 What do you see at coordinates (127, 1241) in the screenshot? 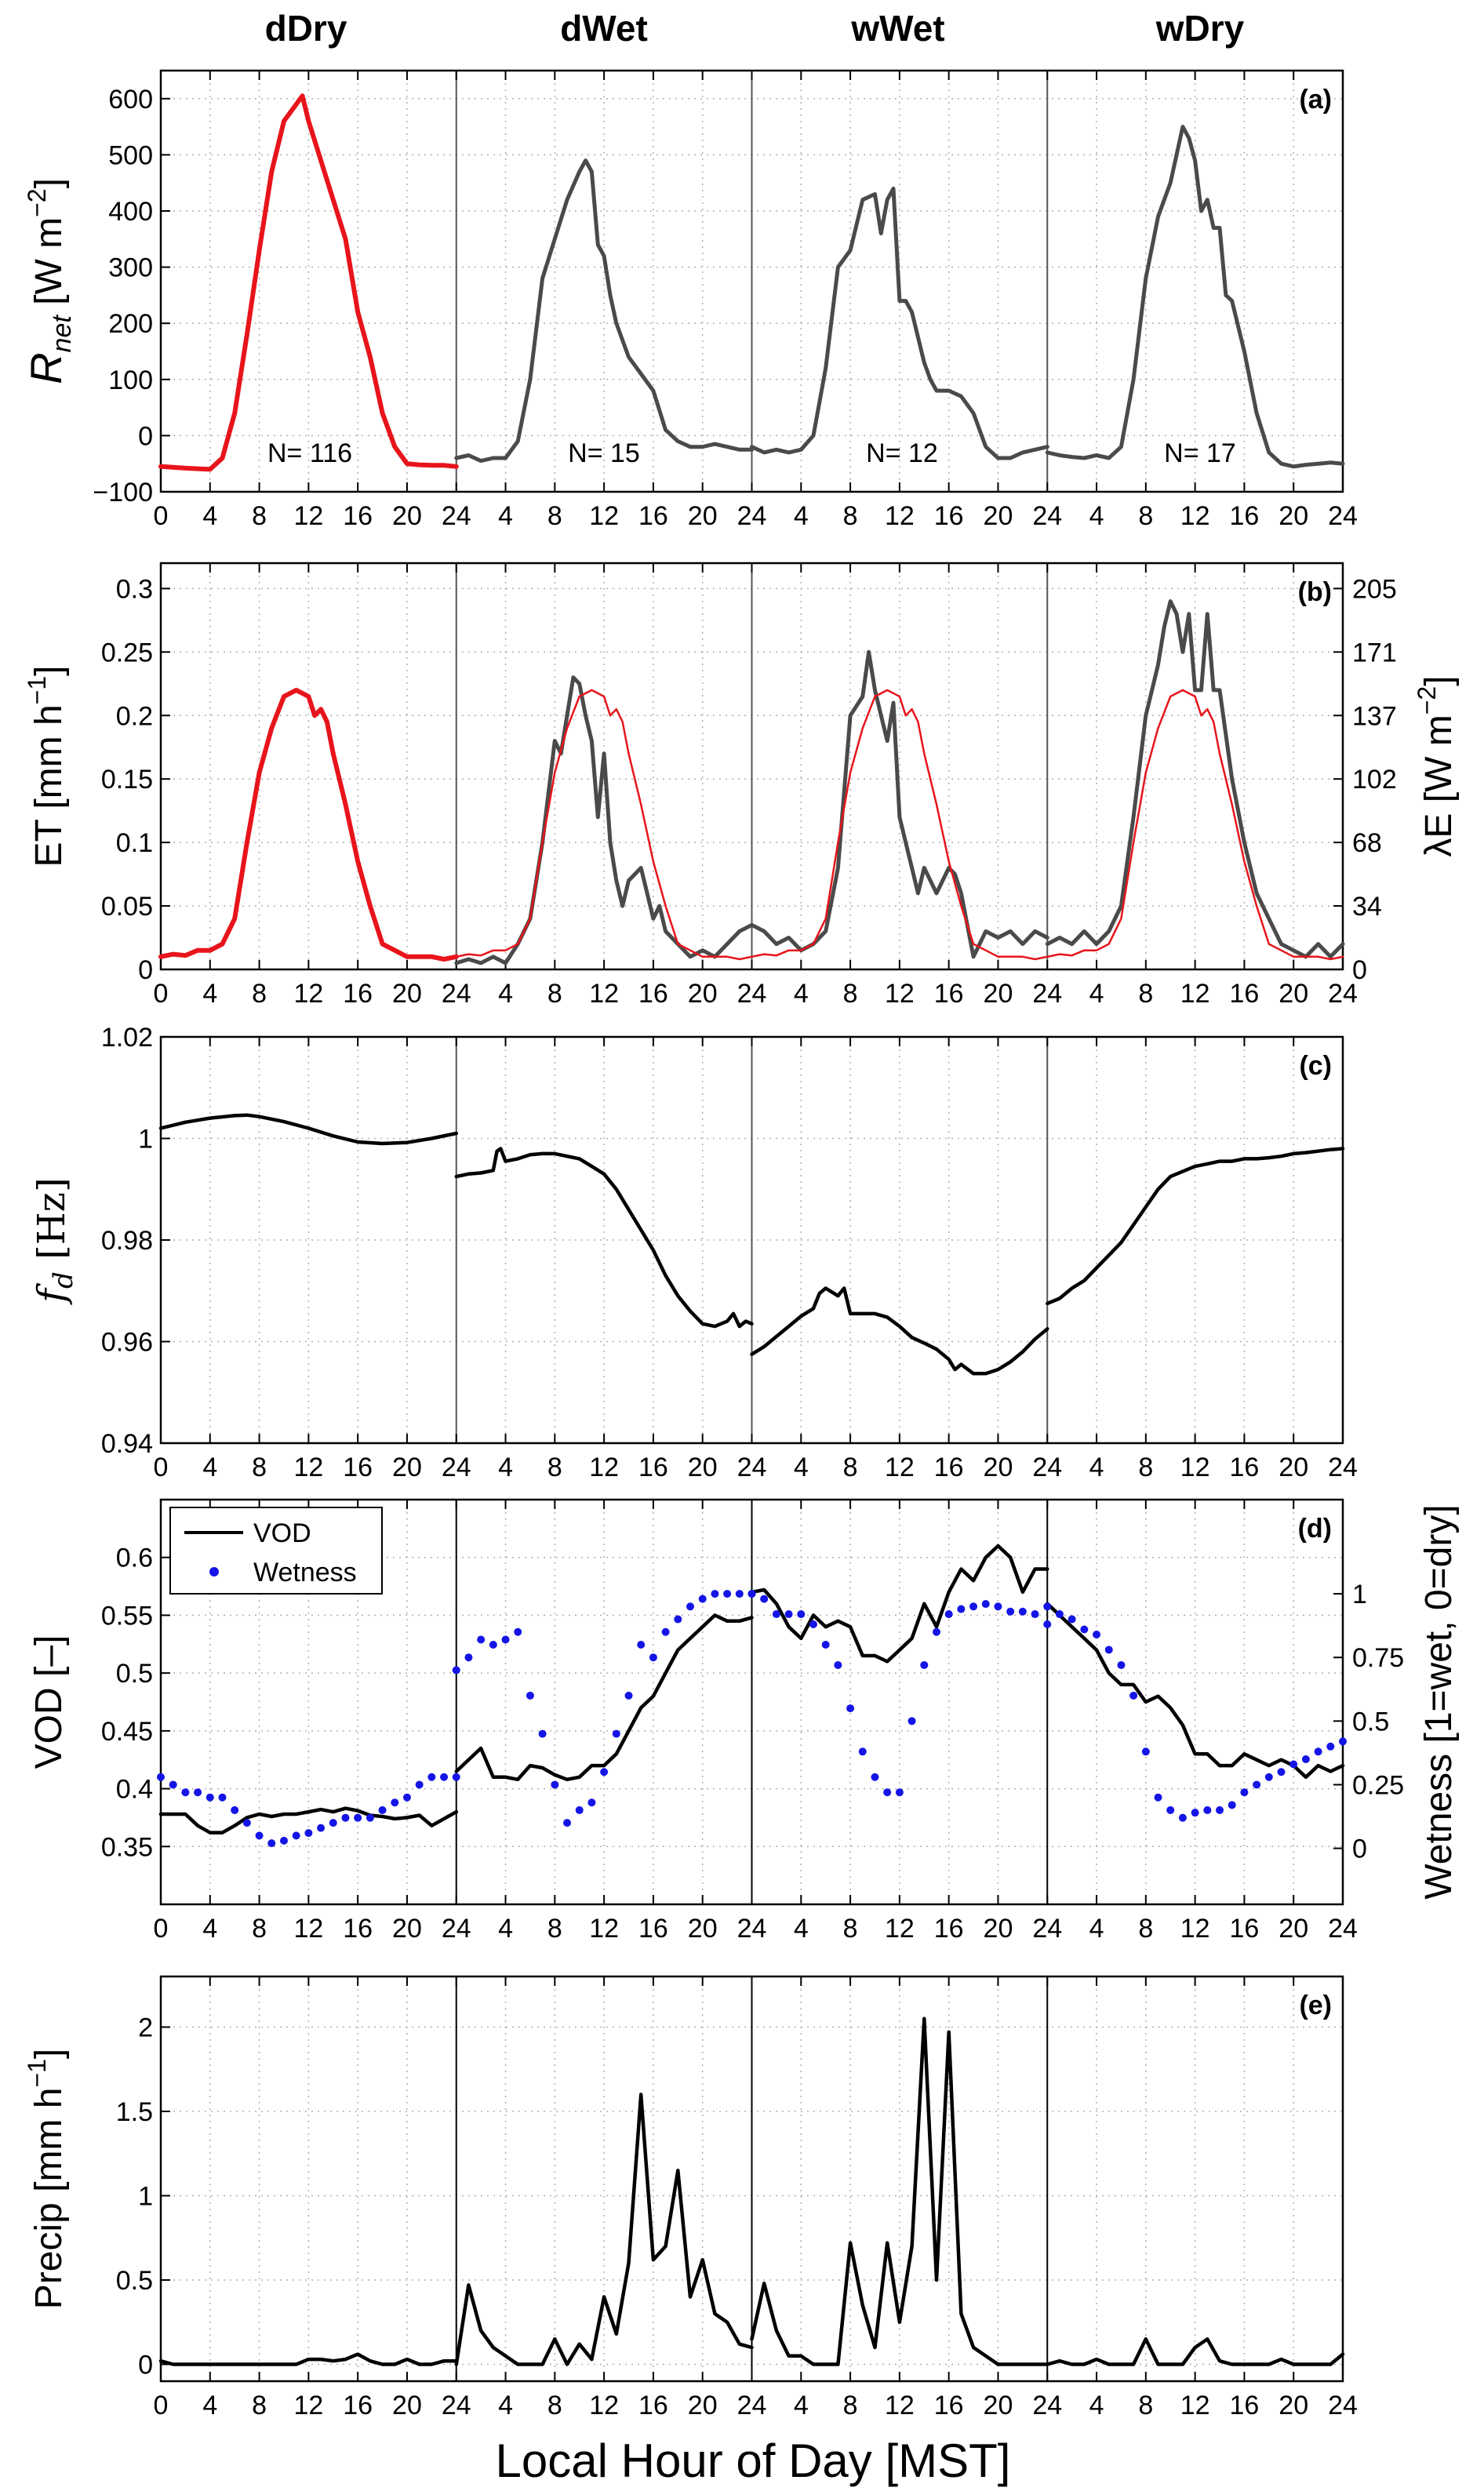
I see `y-tick-label: 0.98` at bounding box center [127, 1241].